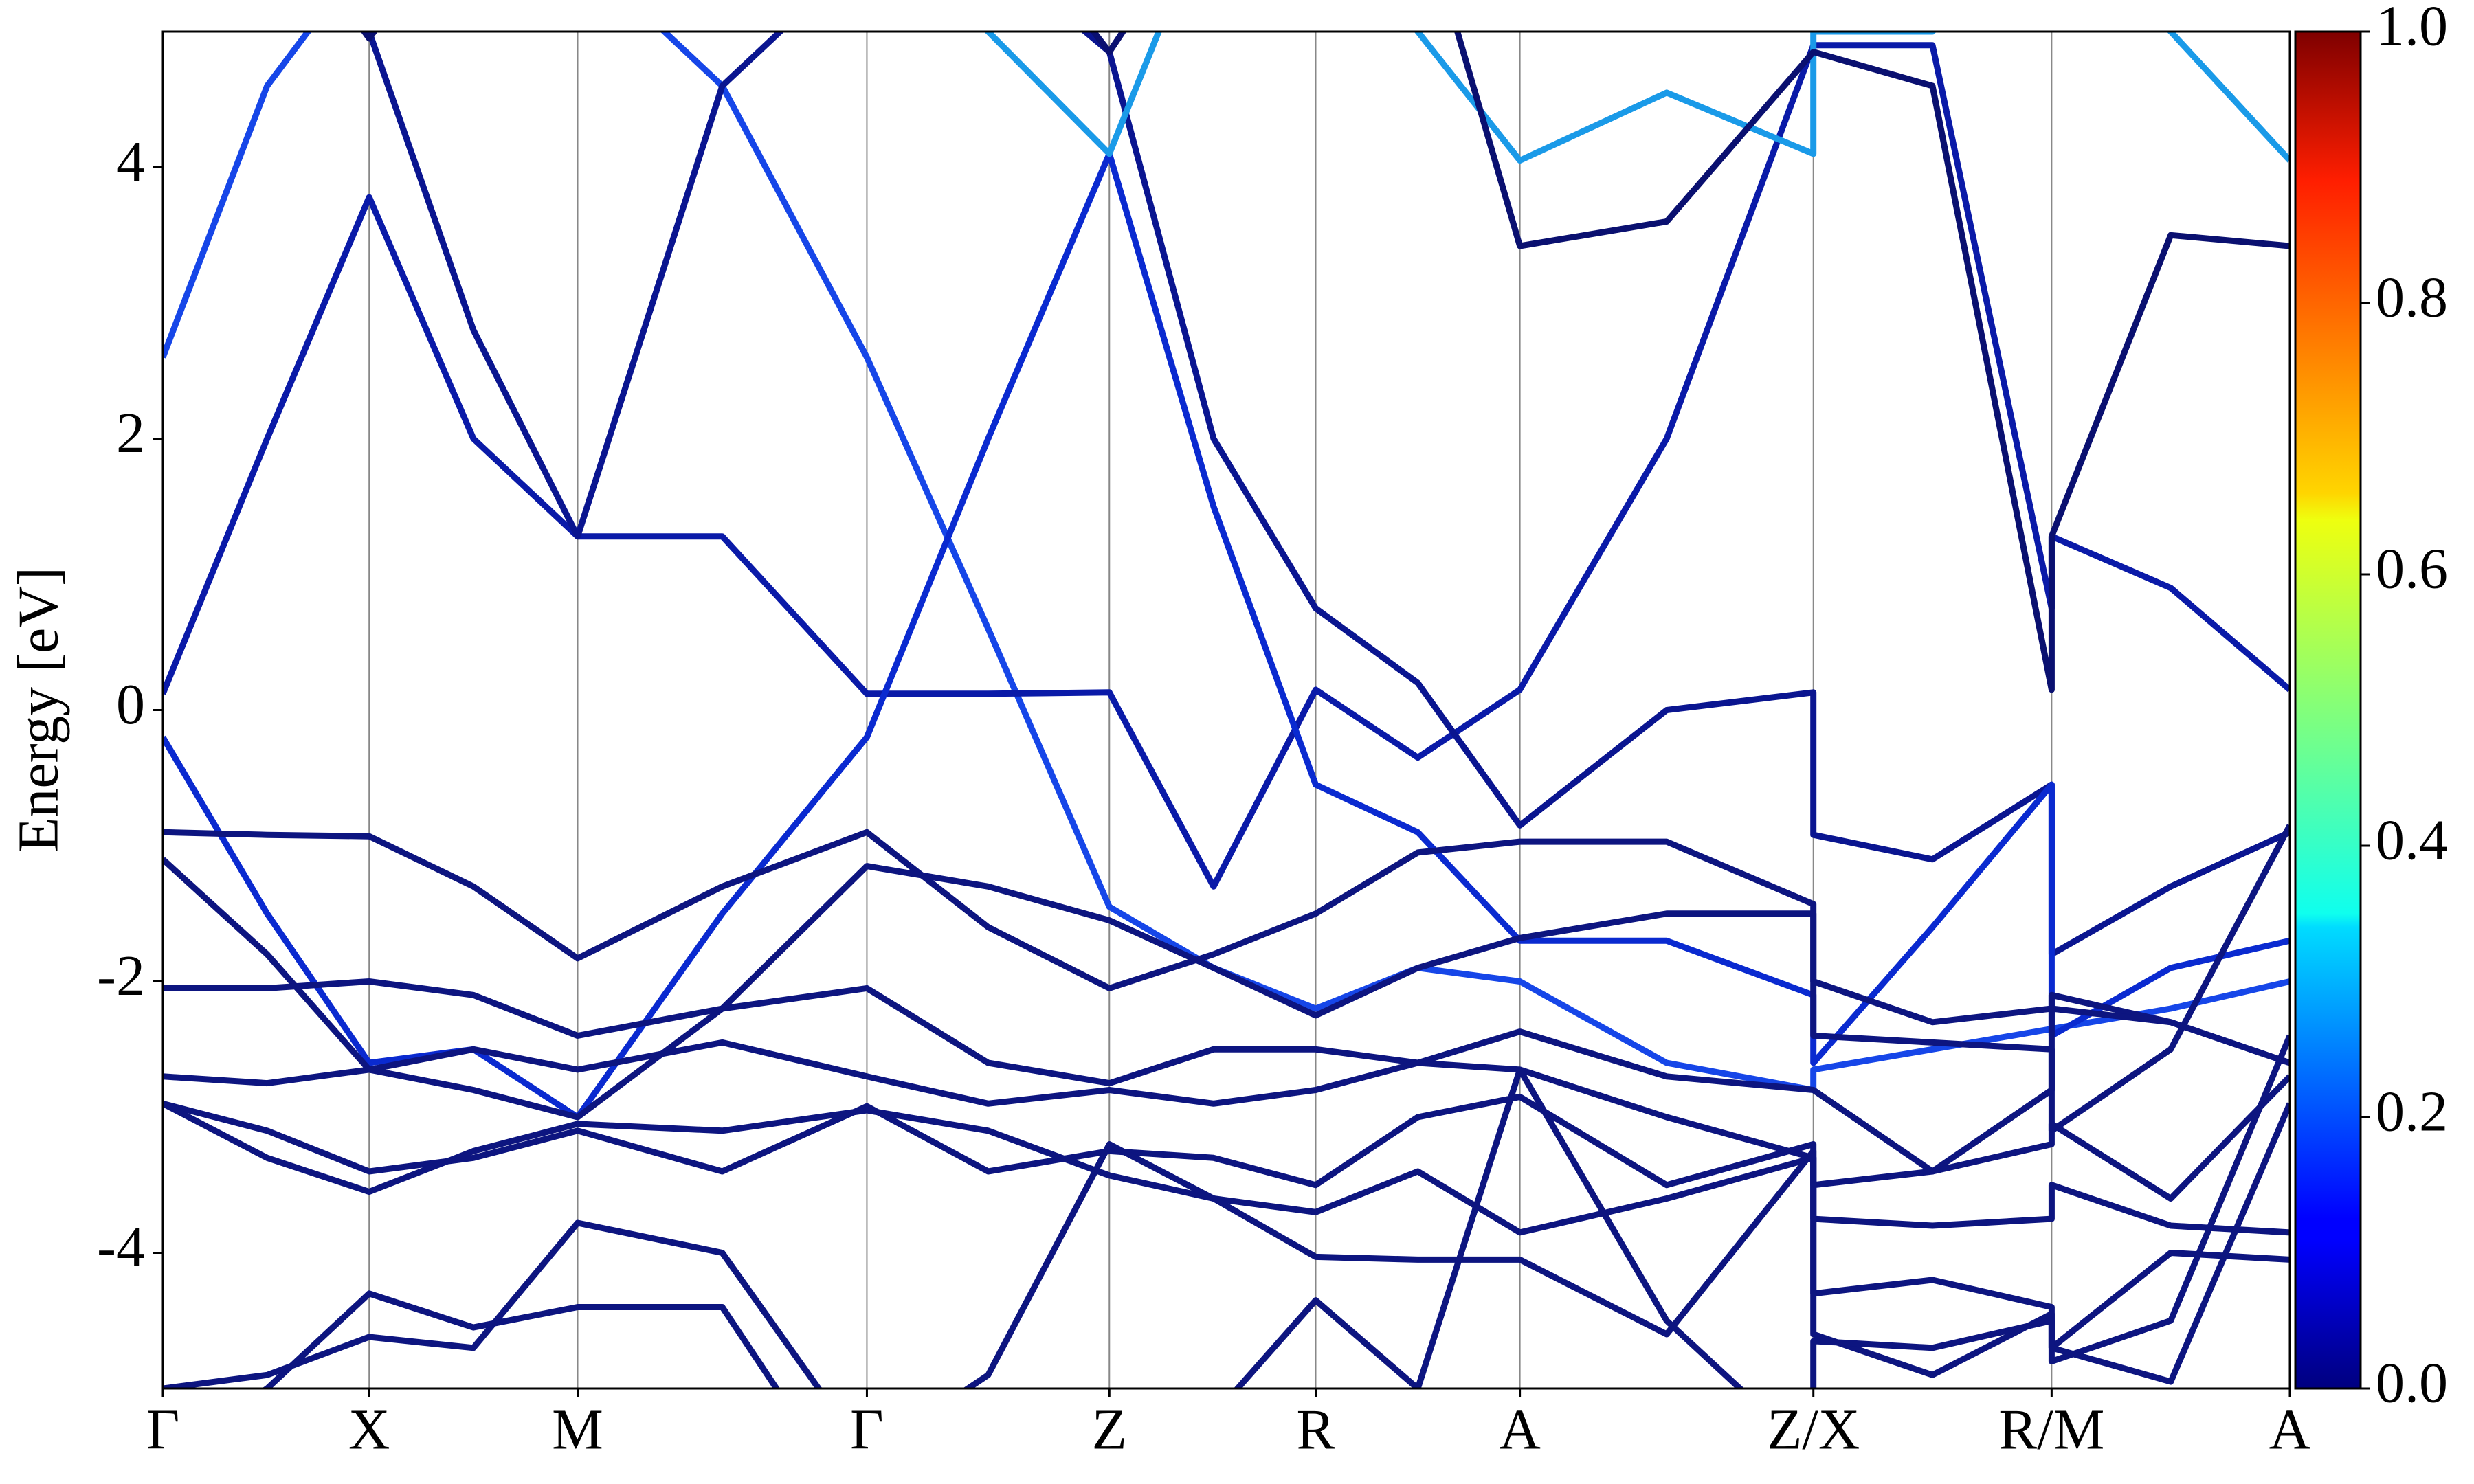 The image size is (2474, 1484). What do you see at coordinates (121, 1247) in the screenshot?
I see `y-tick-label: -4` at bounding box center [121, 1247].